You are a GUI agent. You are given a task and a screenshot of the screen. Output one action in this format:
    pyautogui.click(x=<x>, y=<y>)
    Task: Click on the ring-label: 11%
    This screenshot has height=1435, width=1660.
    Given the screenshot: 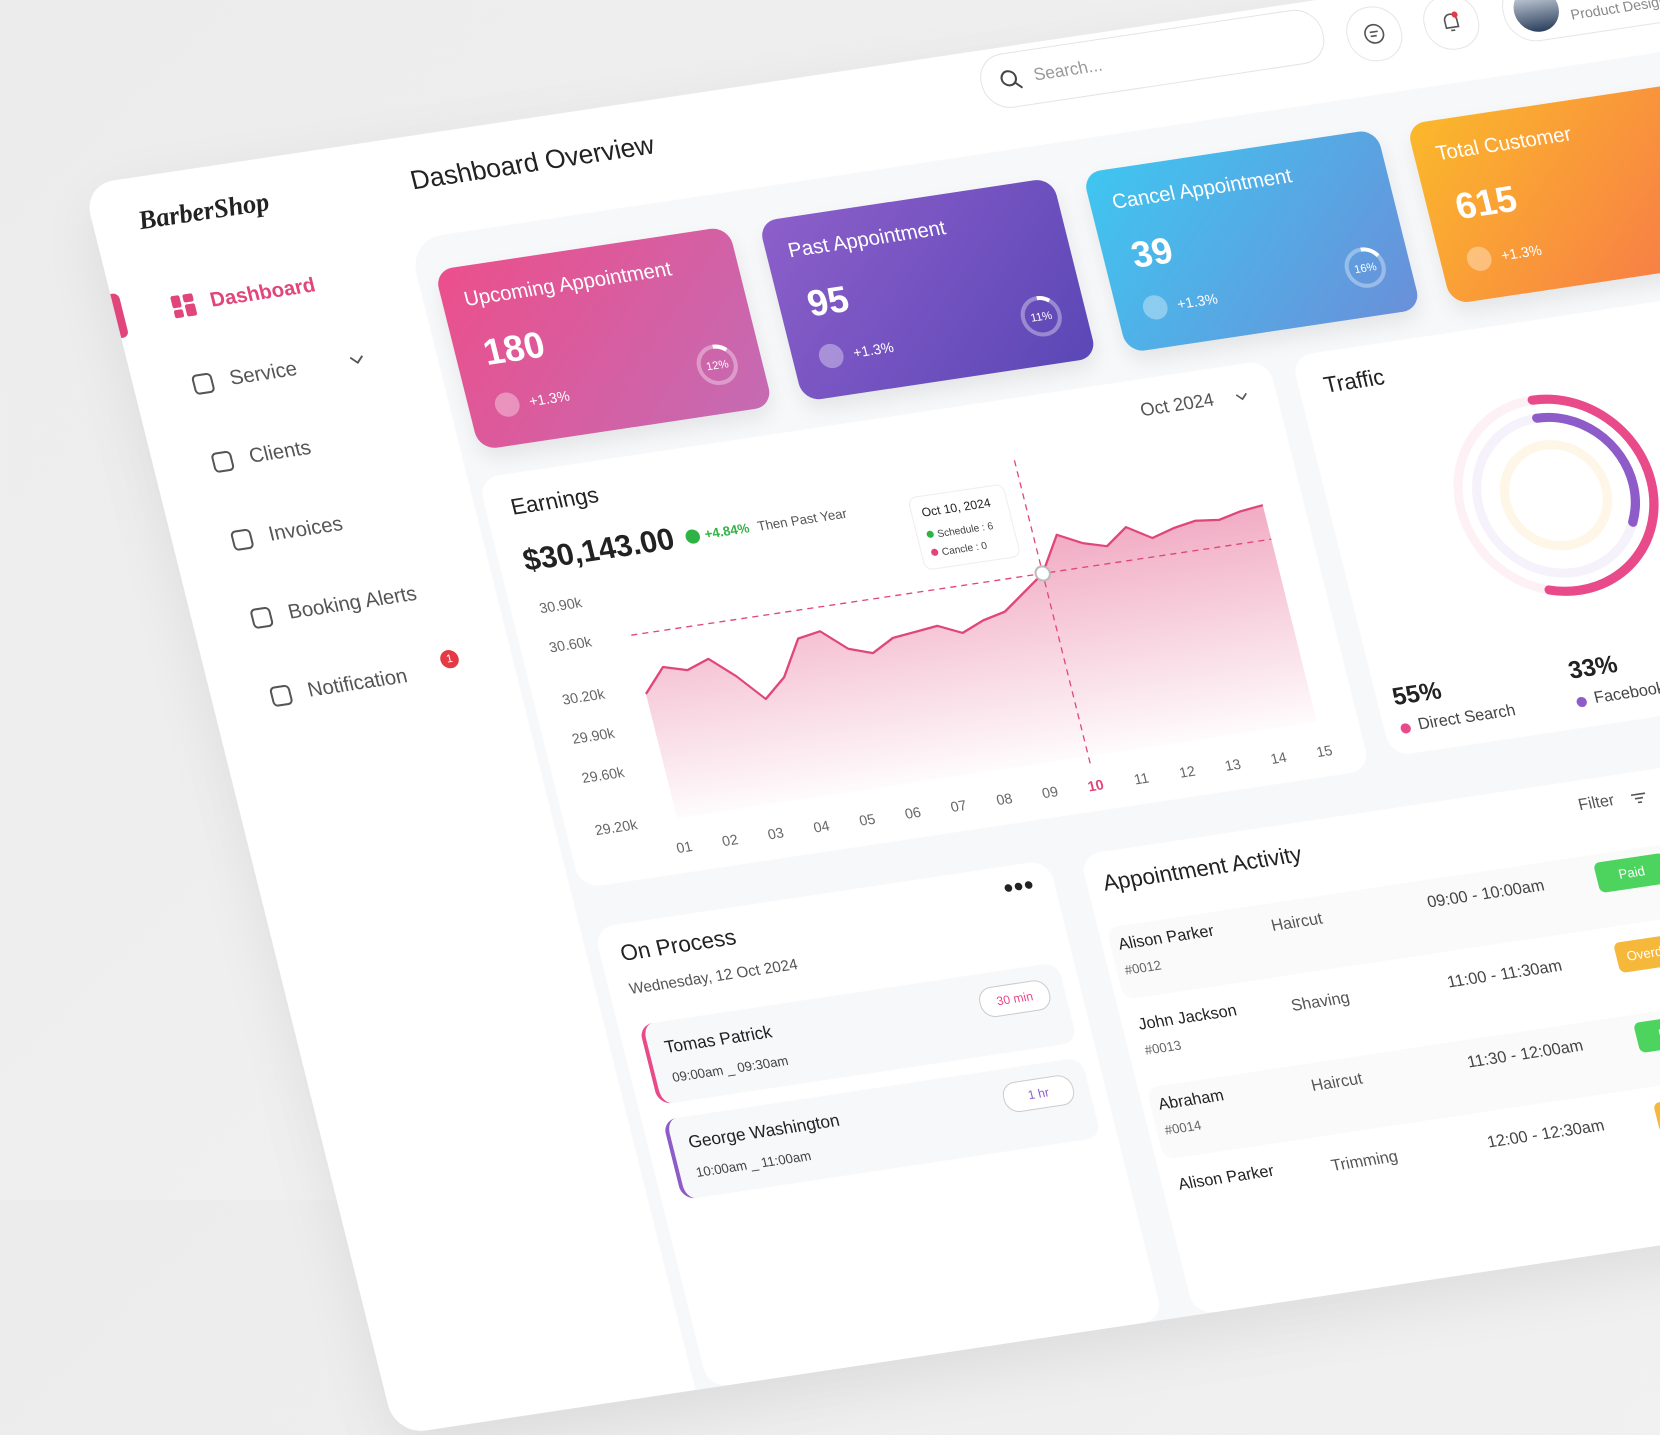 What is the action you would take?
    pyautogui.click(x=1041, y=317)
    